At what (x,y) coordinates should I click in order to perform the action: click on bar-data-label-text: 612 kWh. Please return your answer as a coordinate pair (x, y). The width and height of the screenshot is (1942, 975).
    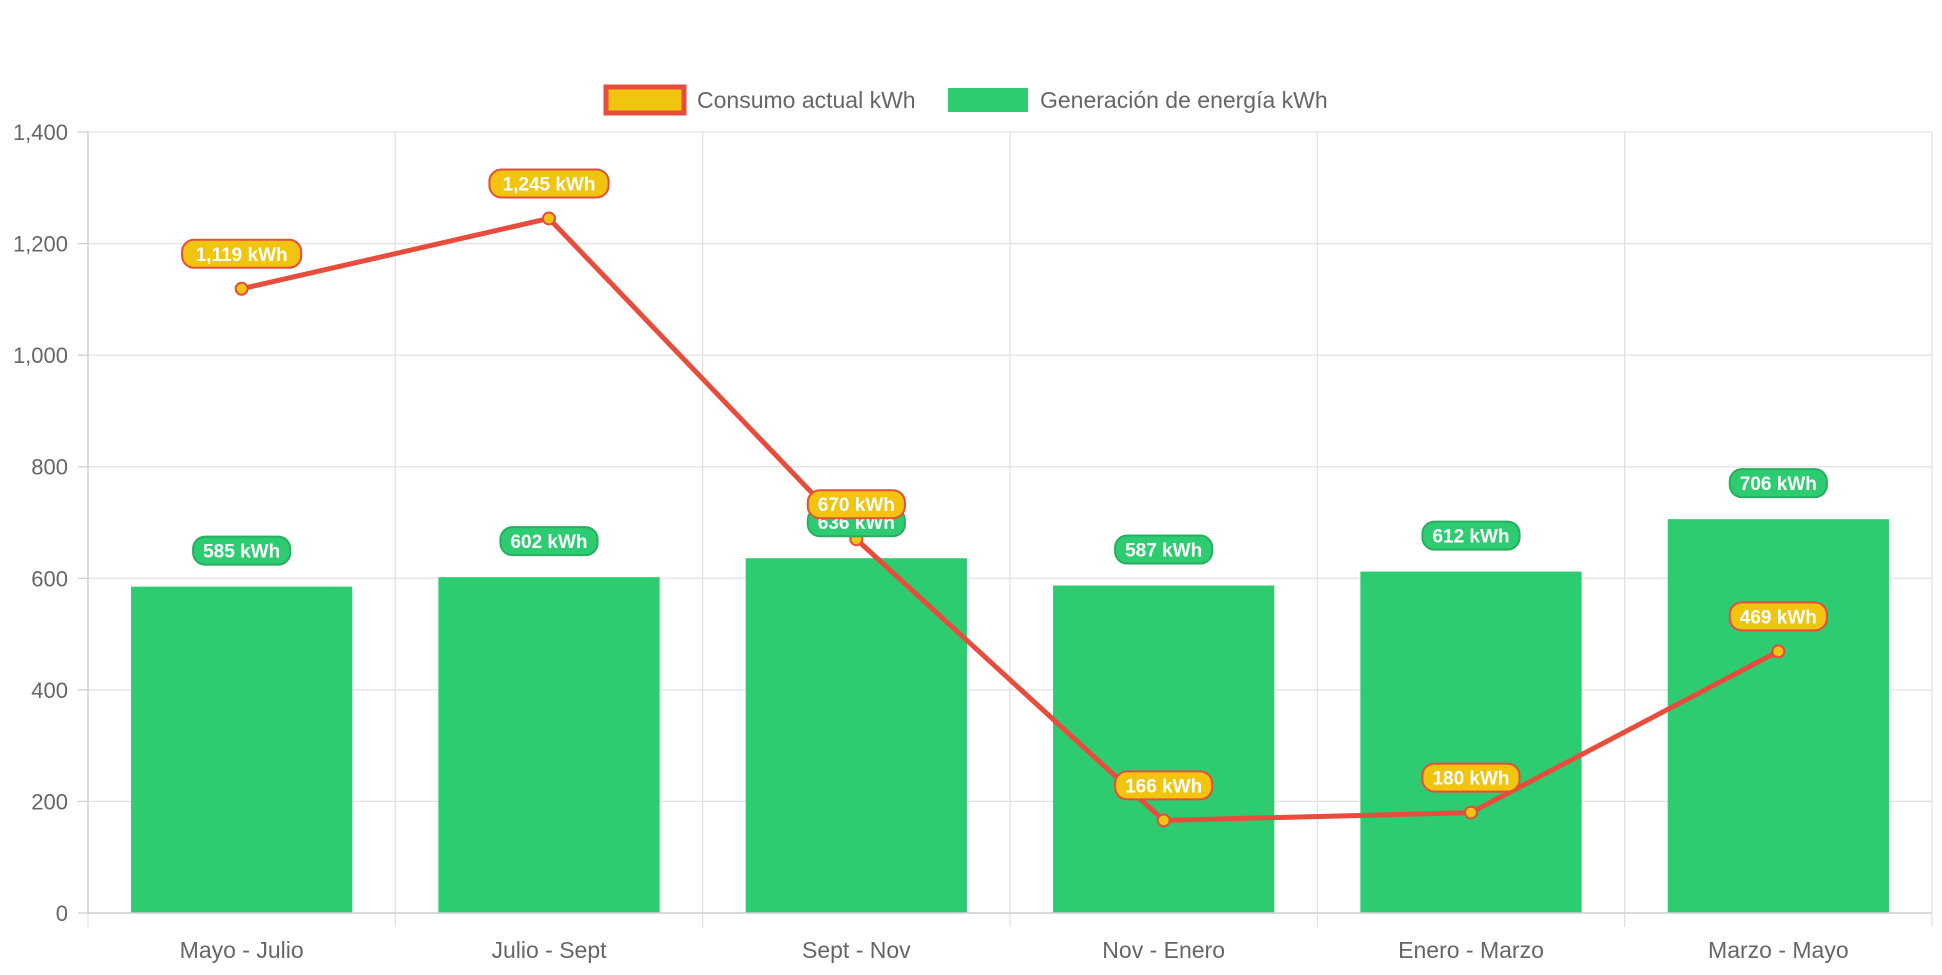
    Looking at the image, I should click on (1470, 537).